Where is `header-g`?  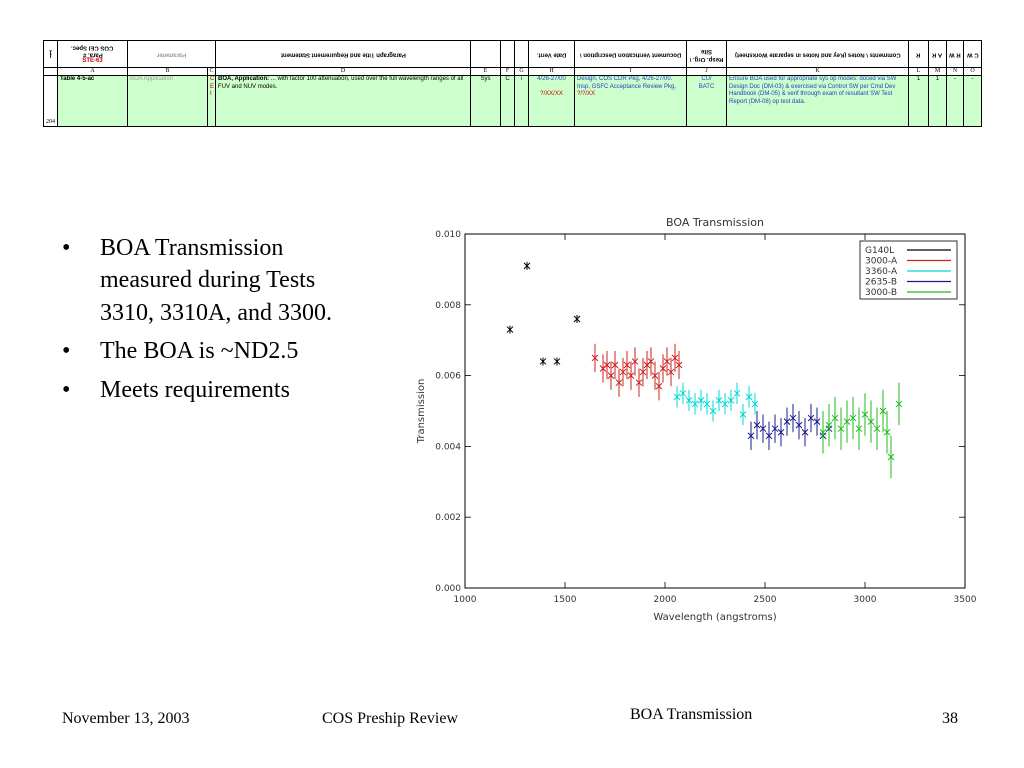 header-g is located at coordinates (522, 54).